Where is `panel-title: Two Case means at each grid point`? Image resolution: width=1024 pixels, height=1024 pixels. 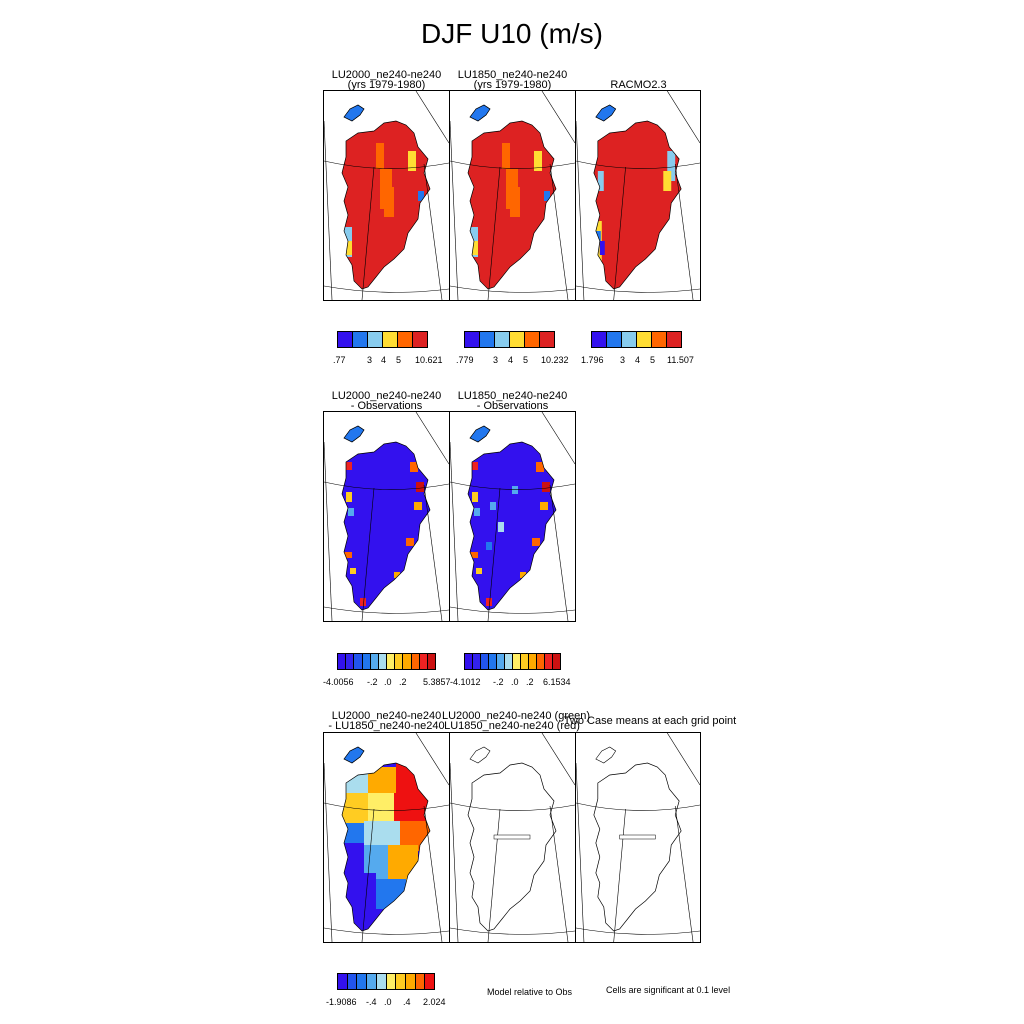
panel-title: Two Case means at each grid point is located at coordinates (650, 721).